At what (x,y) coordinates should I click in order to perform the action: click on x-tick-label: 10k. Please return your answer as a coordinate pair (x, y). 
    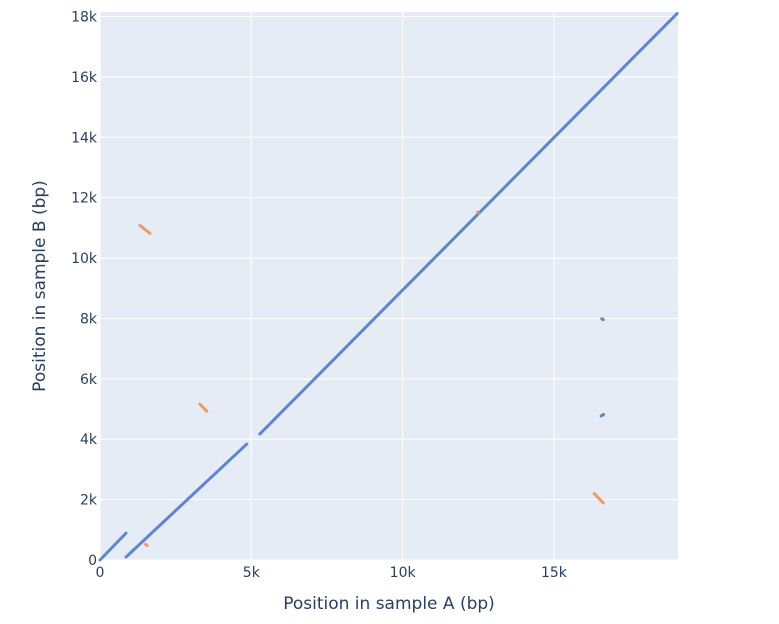
    Looking at the image, I should click on (403, 573).